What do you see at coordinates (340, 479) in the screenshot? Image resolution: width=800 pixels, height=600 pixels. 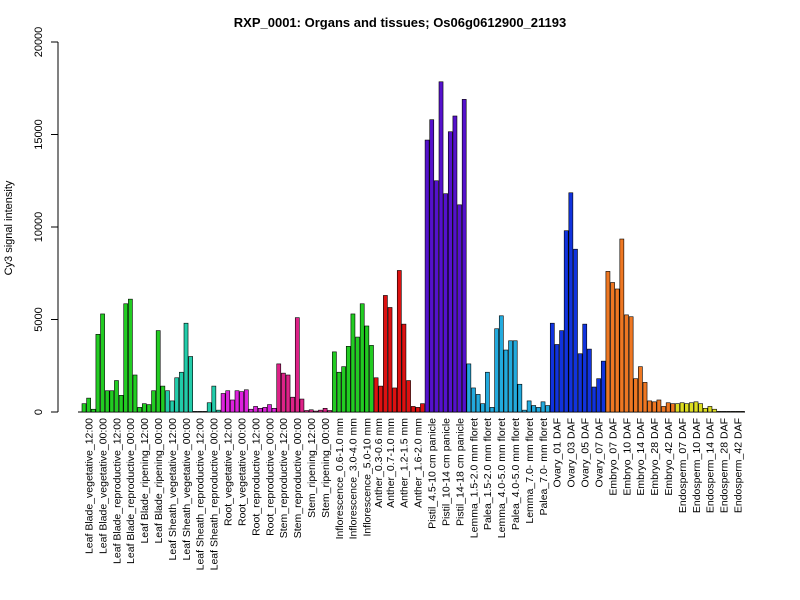 I see `x-tick-label: Inflorescence_0.6-1.0 mm` at bounding box center [340, 479].